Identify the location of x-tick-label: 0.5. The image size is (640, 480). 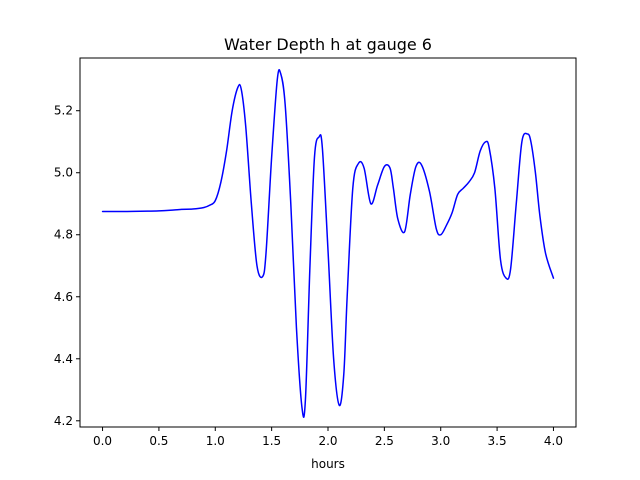
(158, 441).